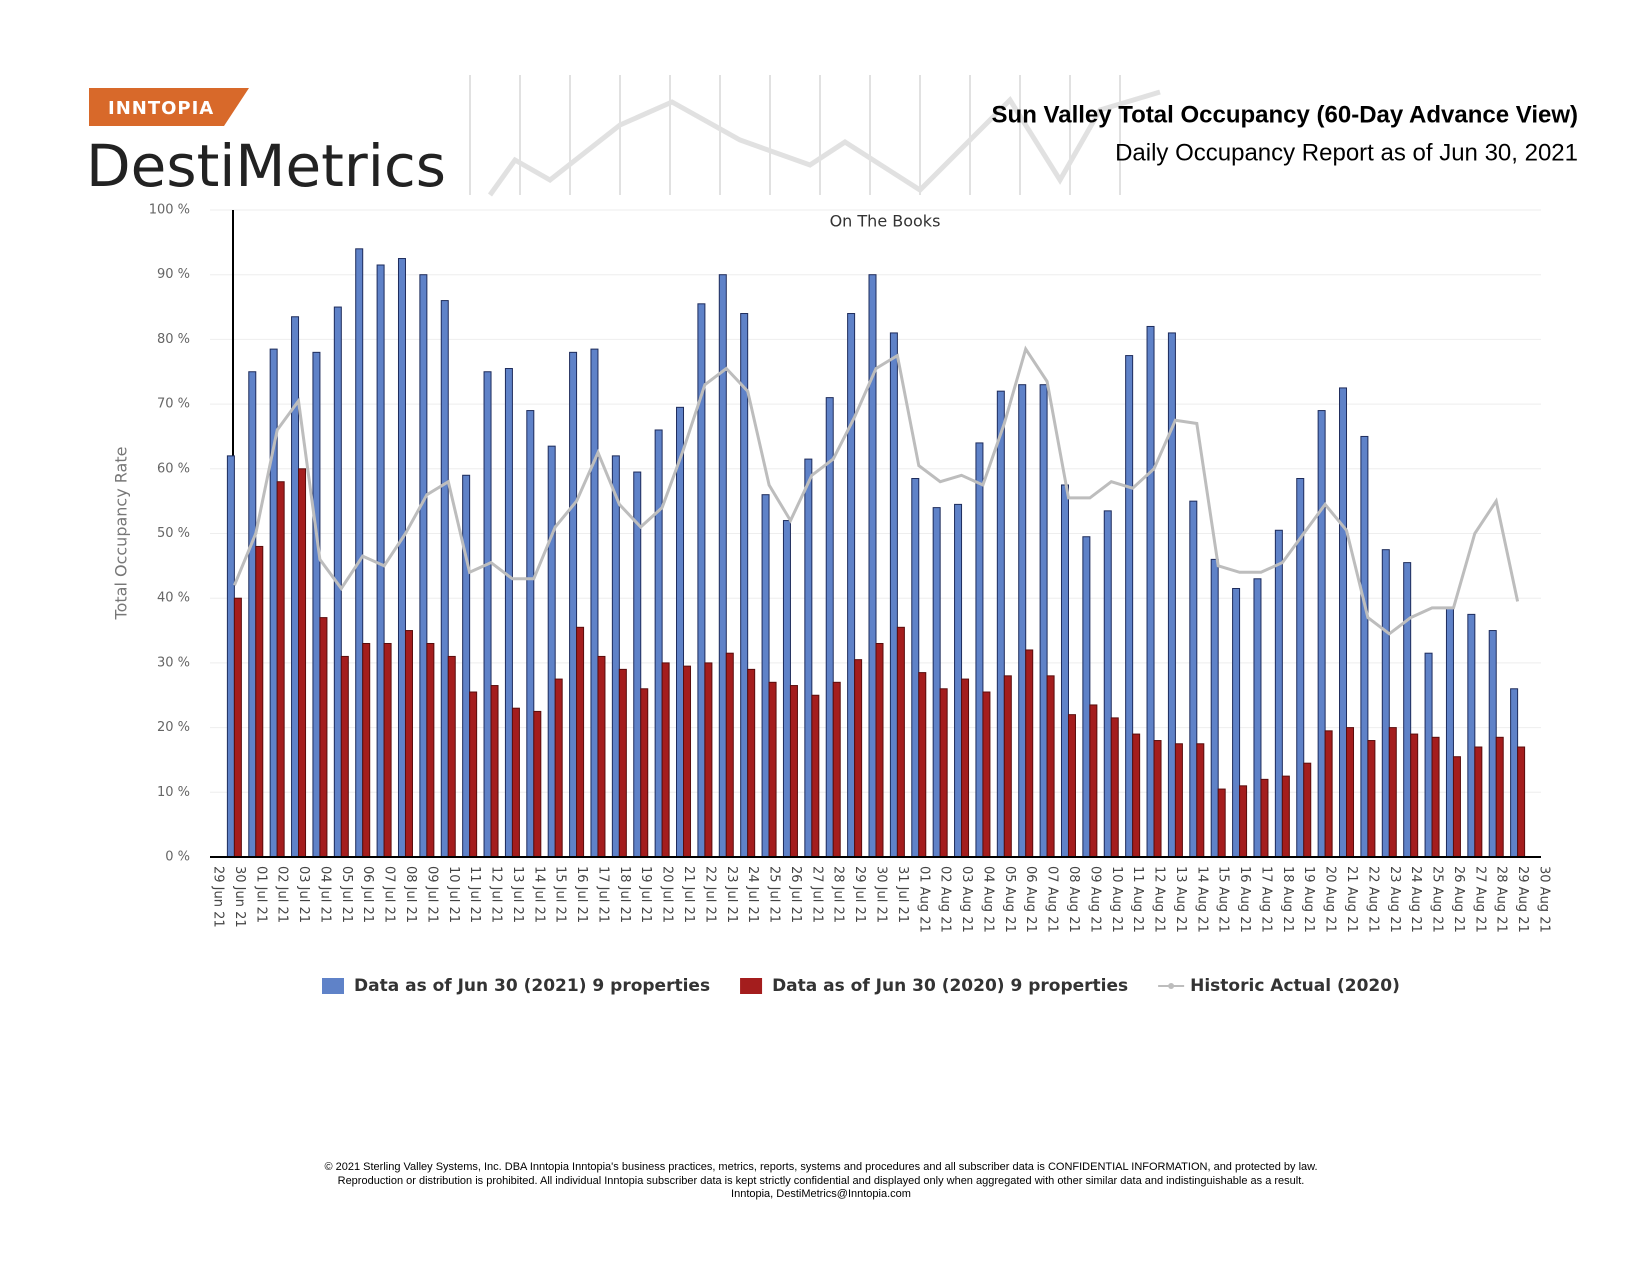 The width and height of the screenshot is (1650, 1275). What do you see at coordinates (410, 894) in the screenshot?
I see `x-tick-label: 08 Jul 21` at bounding box center [410, 894].